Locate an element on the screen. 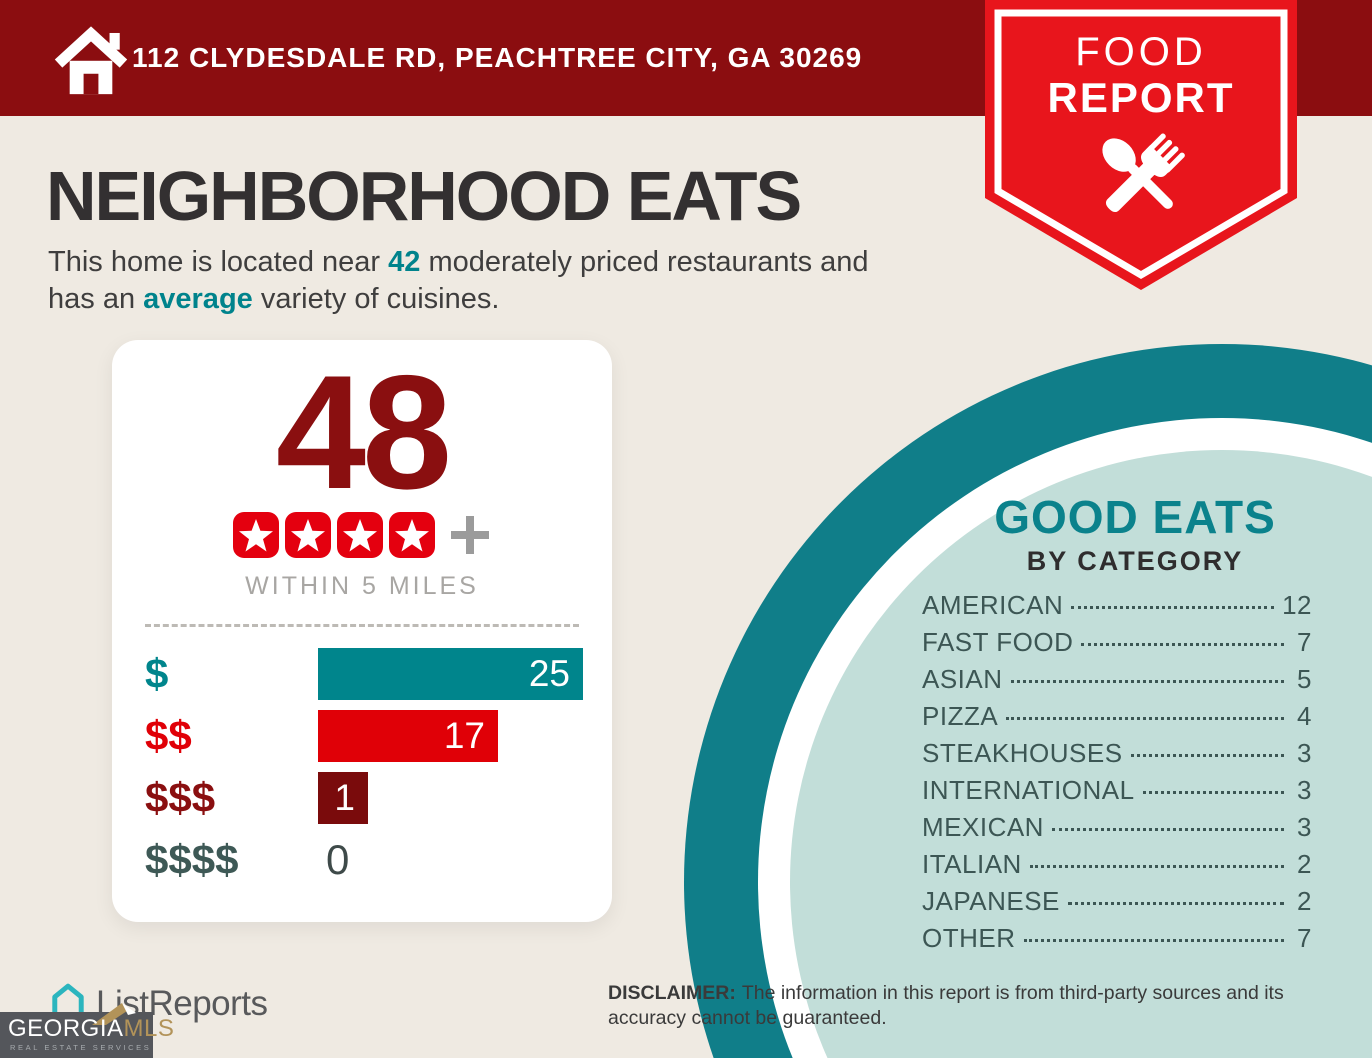 This screenshot has width=1372, height=1058. georgiamls-tagline: REAL ESTATE SERVICES is located at coordinates (81, 1047).